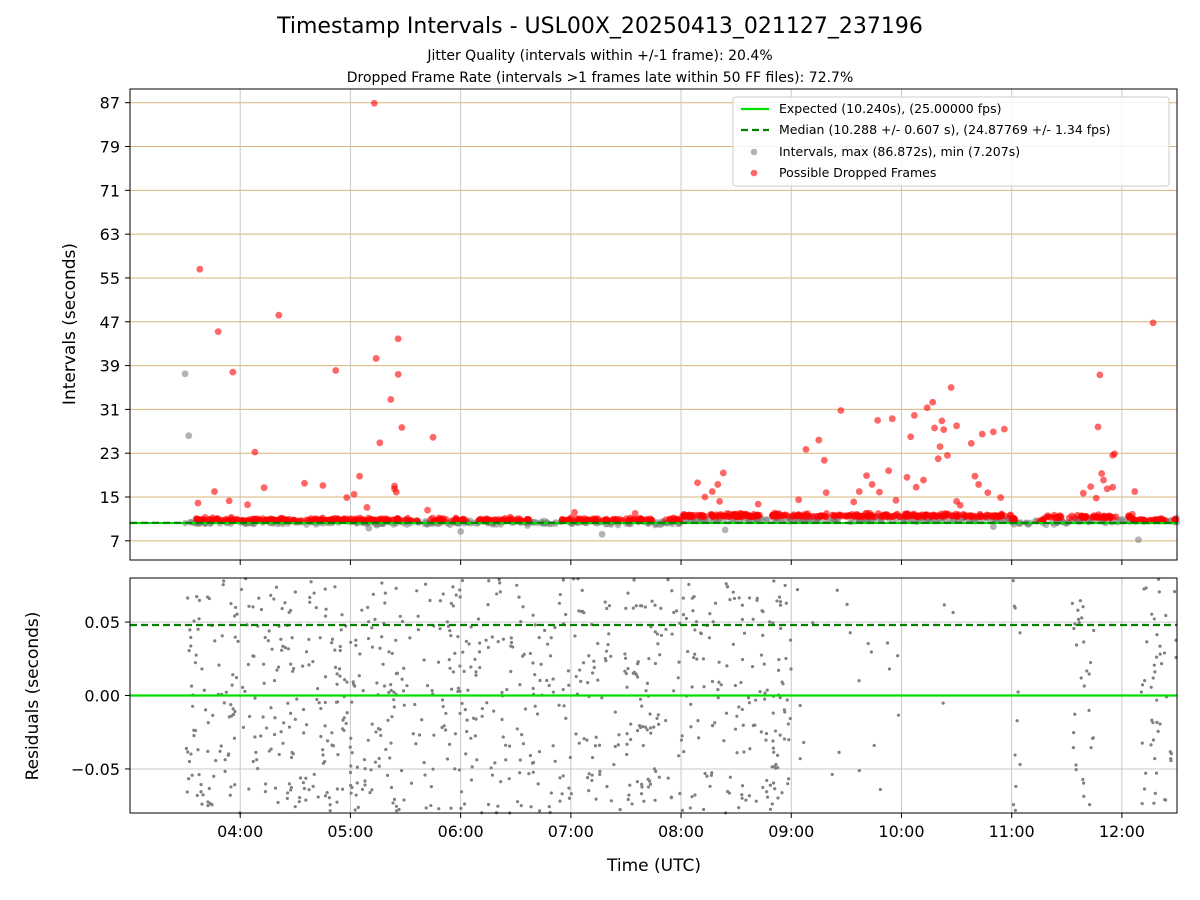  I want to click on x-tick-label: 12:00, so click(1122, 831).